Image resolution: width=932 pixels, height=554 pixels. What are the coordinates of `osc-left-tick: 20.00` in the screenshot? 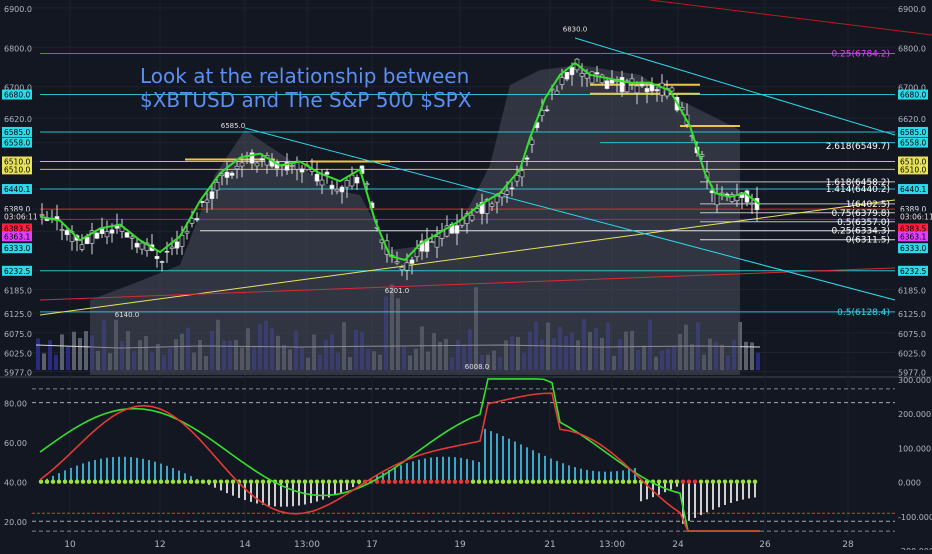 It's located at (15, 522).